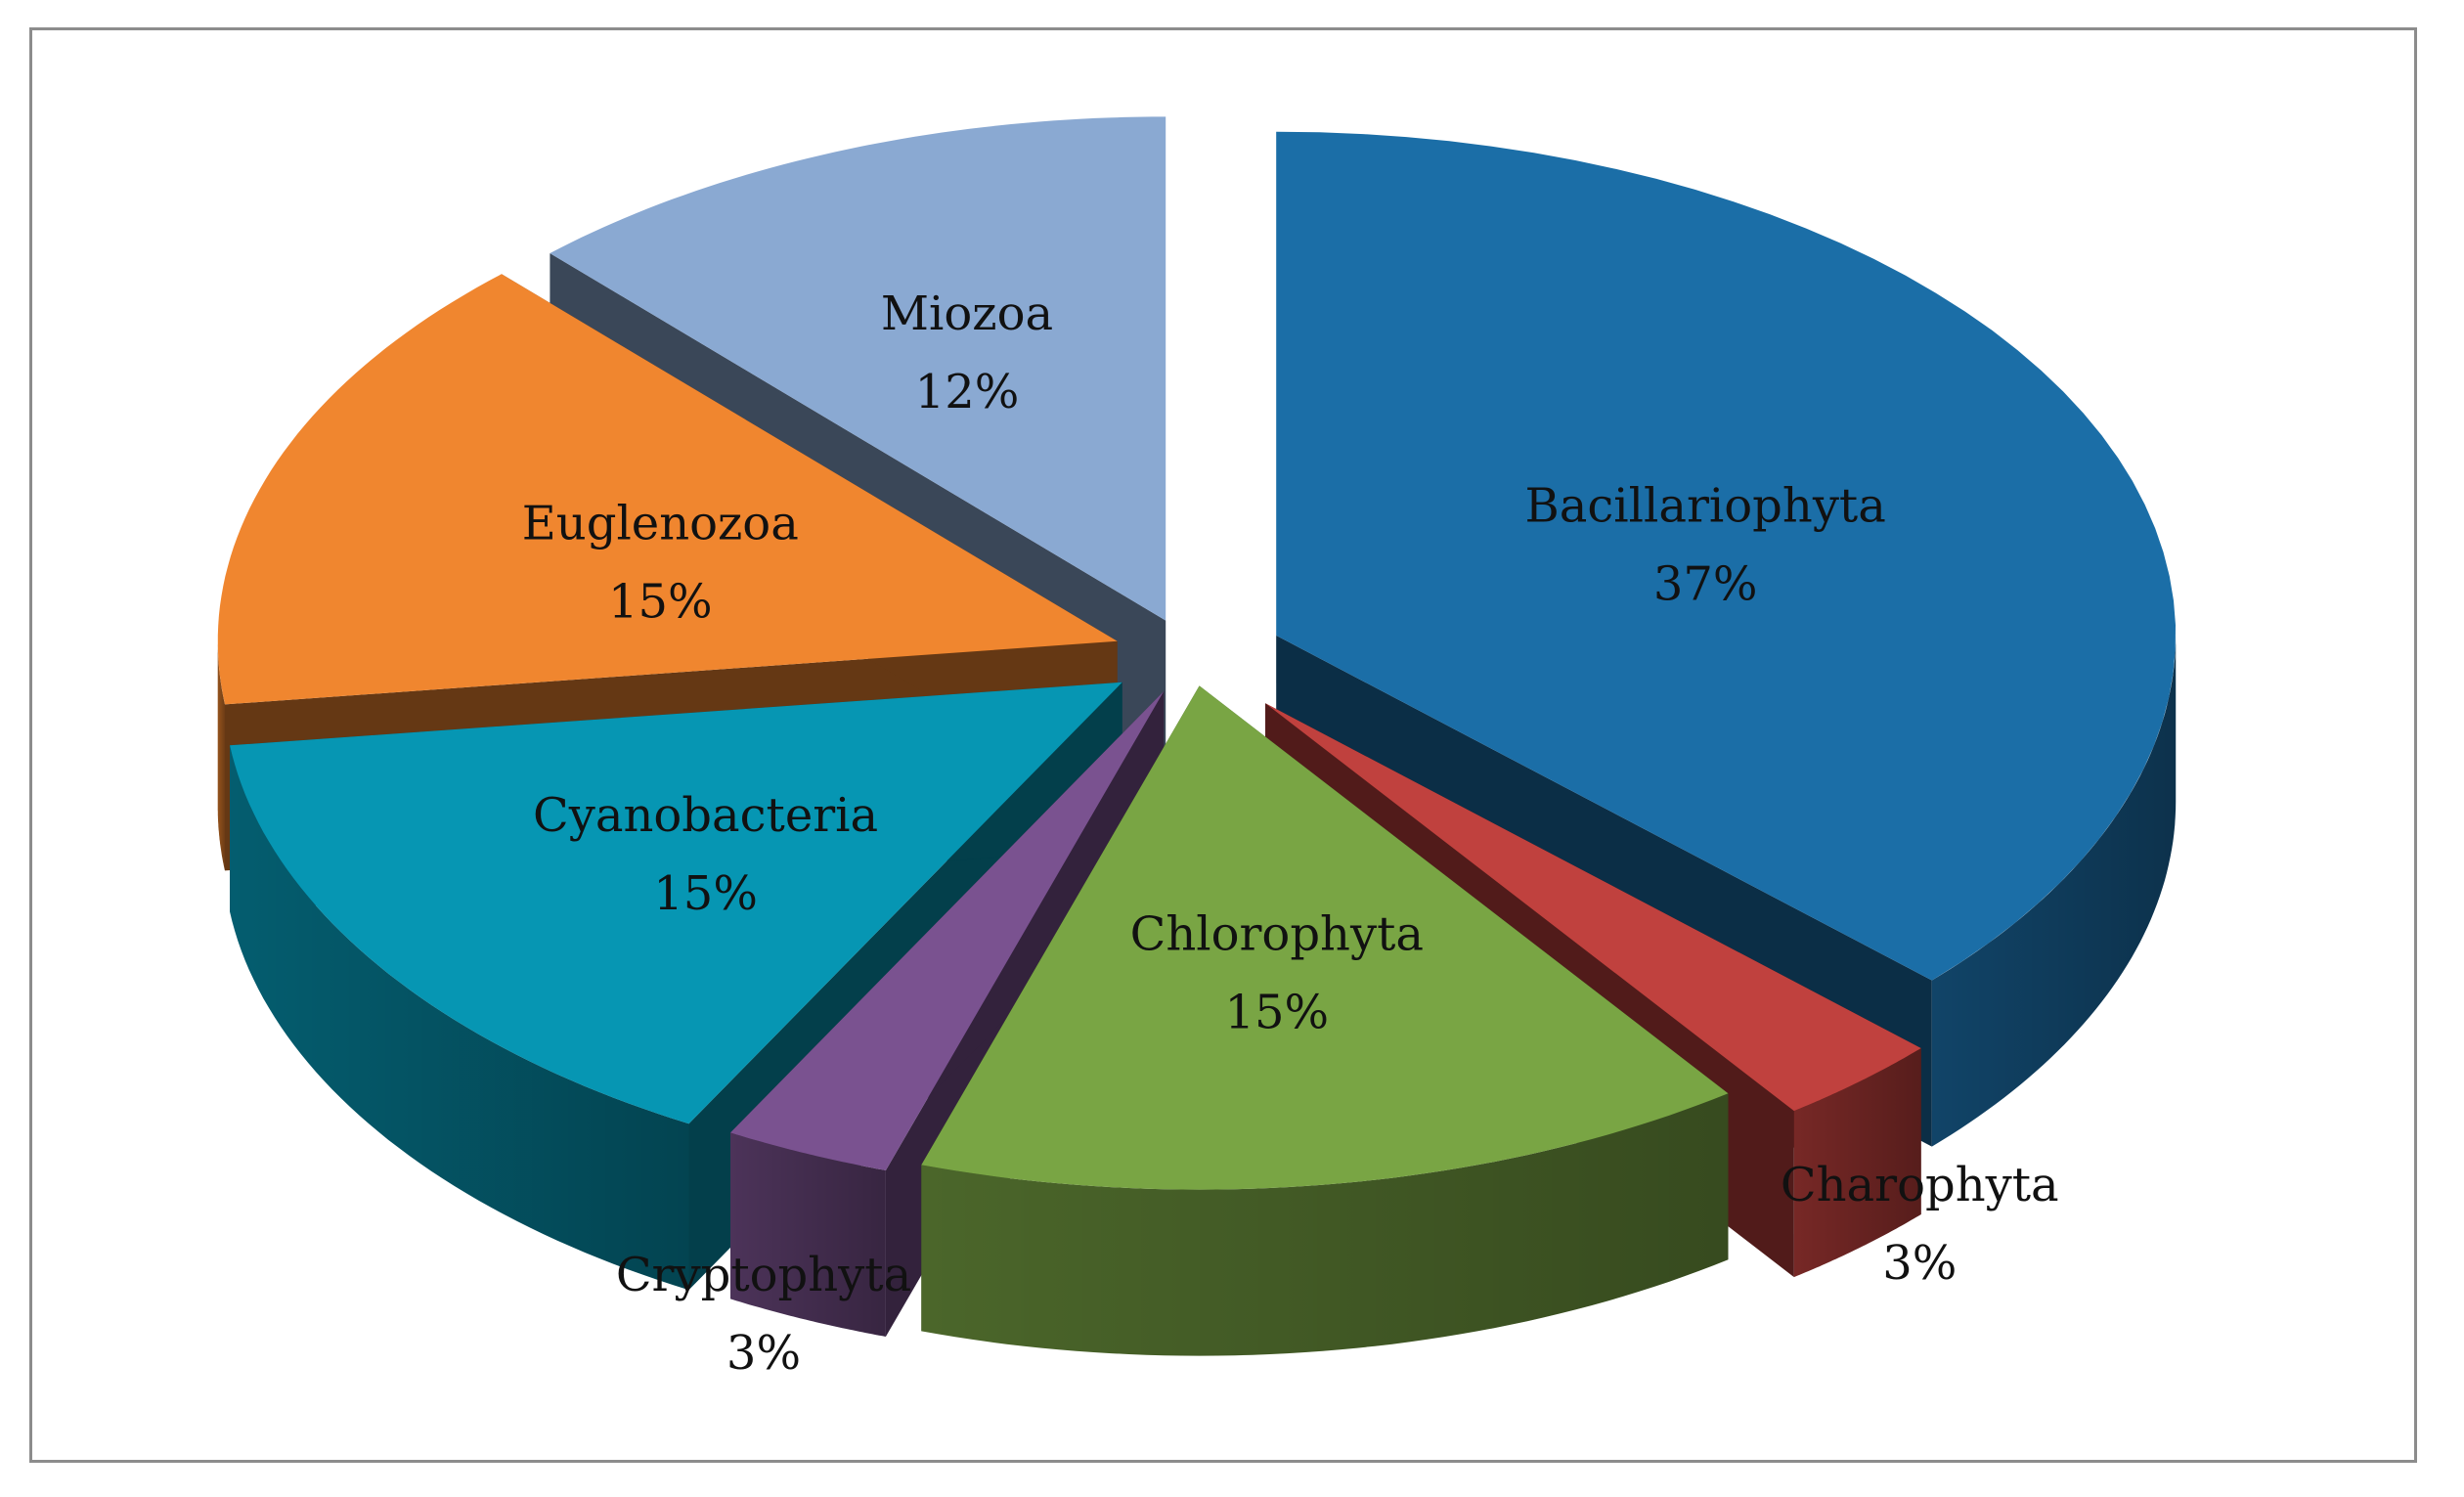 The width and height of the screenshot is (2464, 1497). I want to click on slice-label-miozoa: Miozoa 12%, so click(967, 352).